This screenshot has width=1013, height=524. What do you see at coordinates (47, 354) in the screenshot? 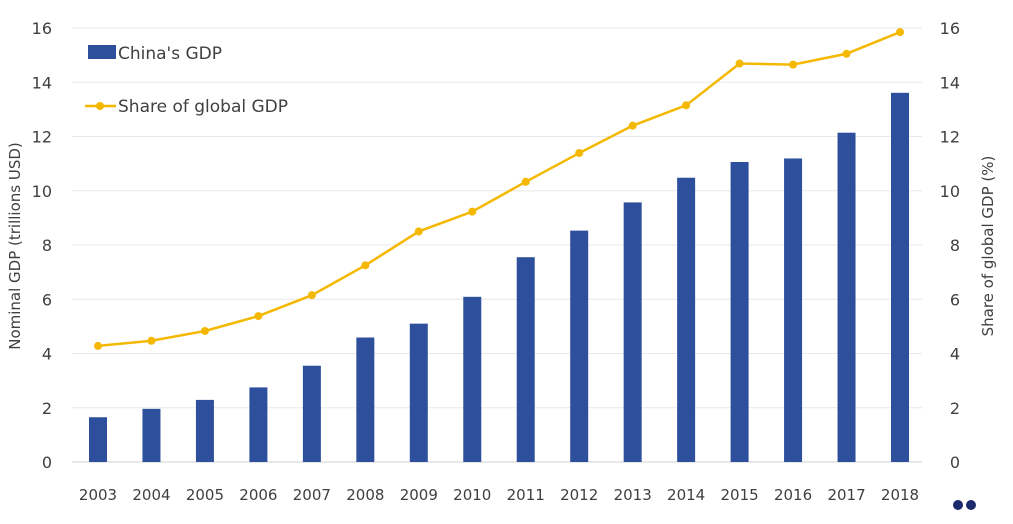
I see `left-y-tick-label: 4` at bounding box center [47, 354].